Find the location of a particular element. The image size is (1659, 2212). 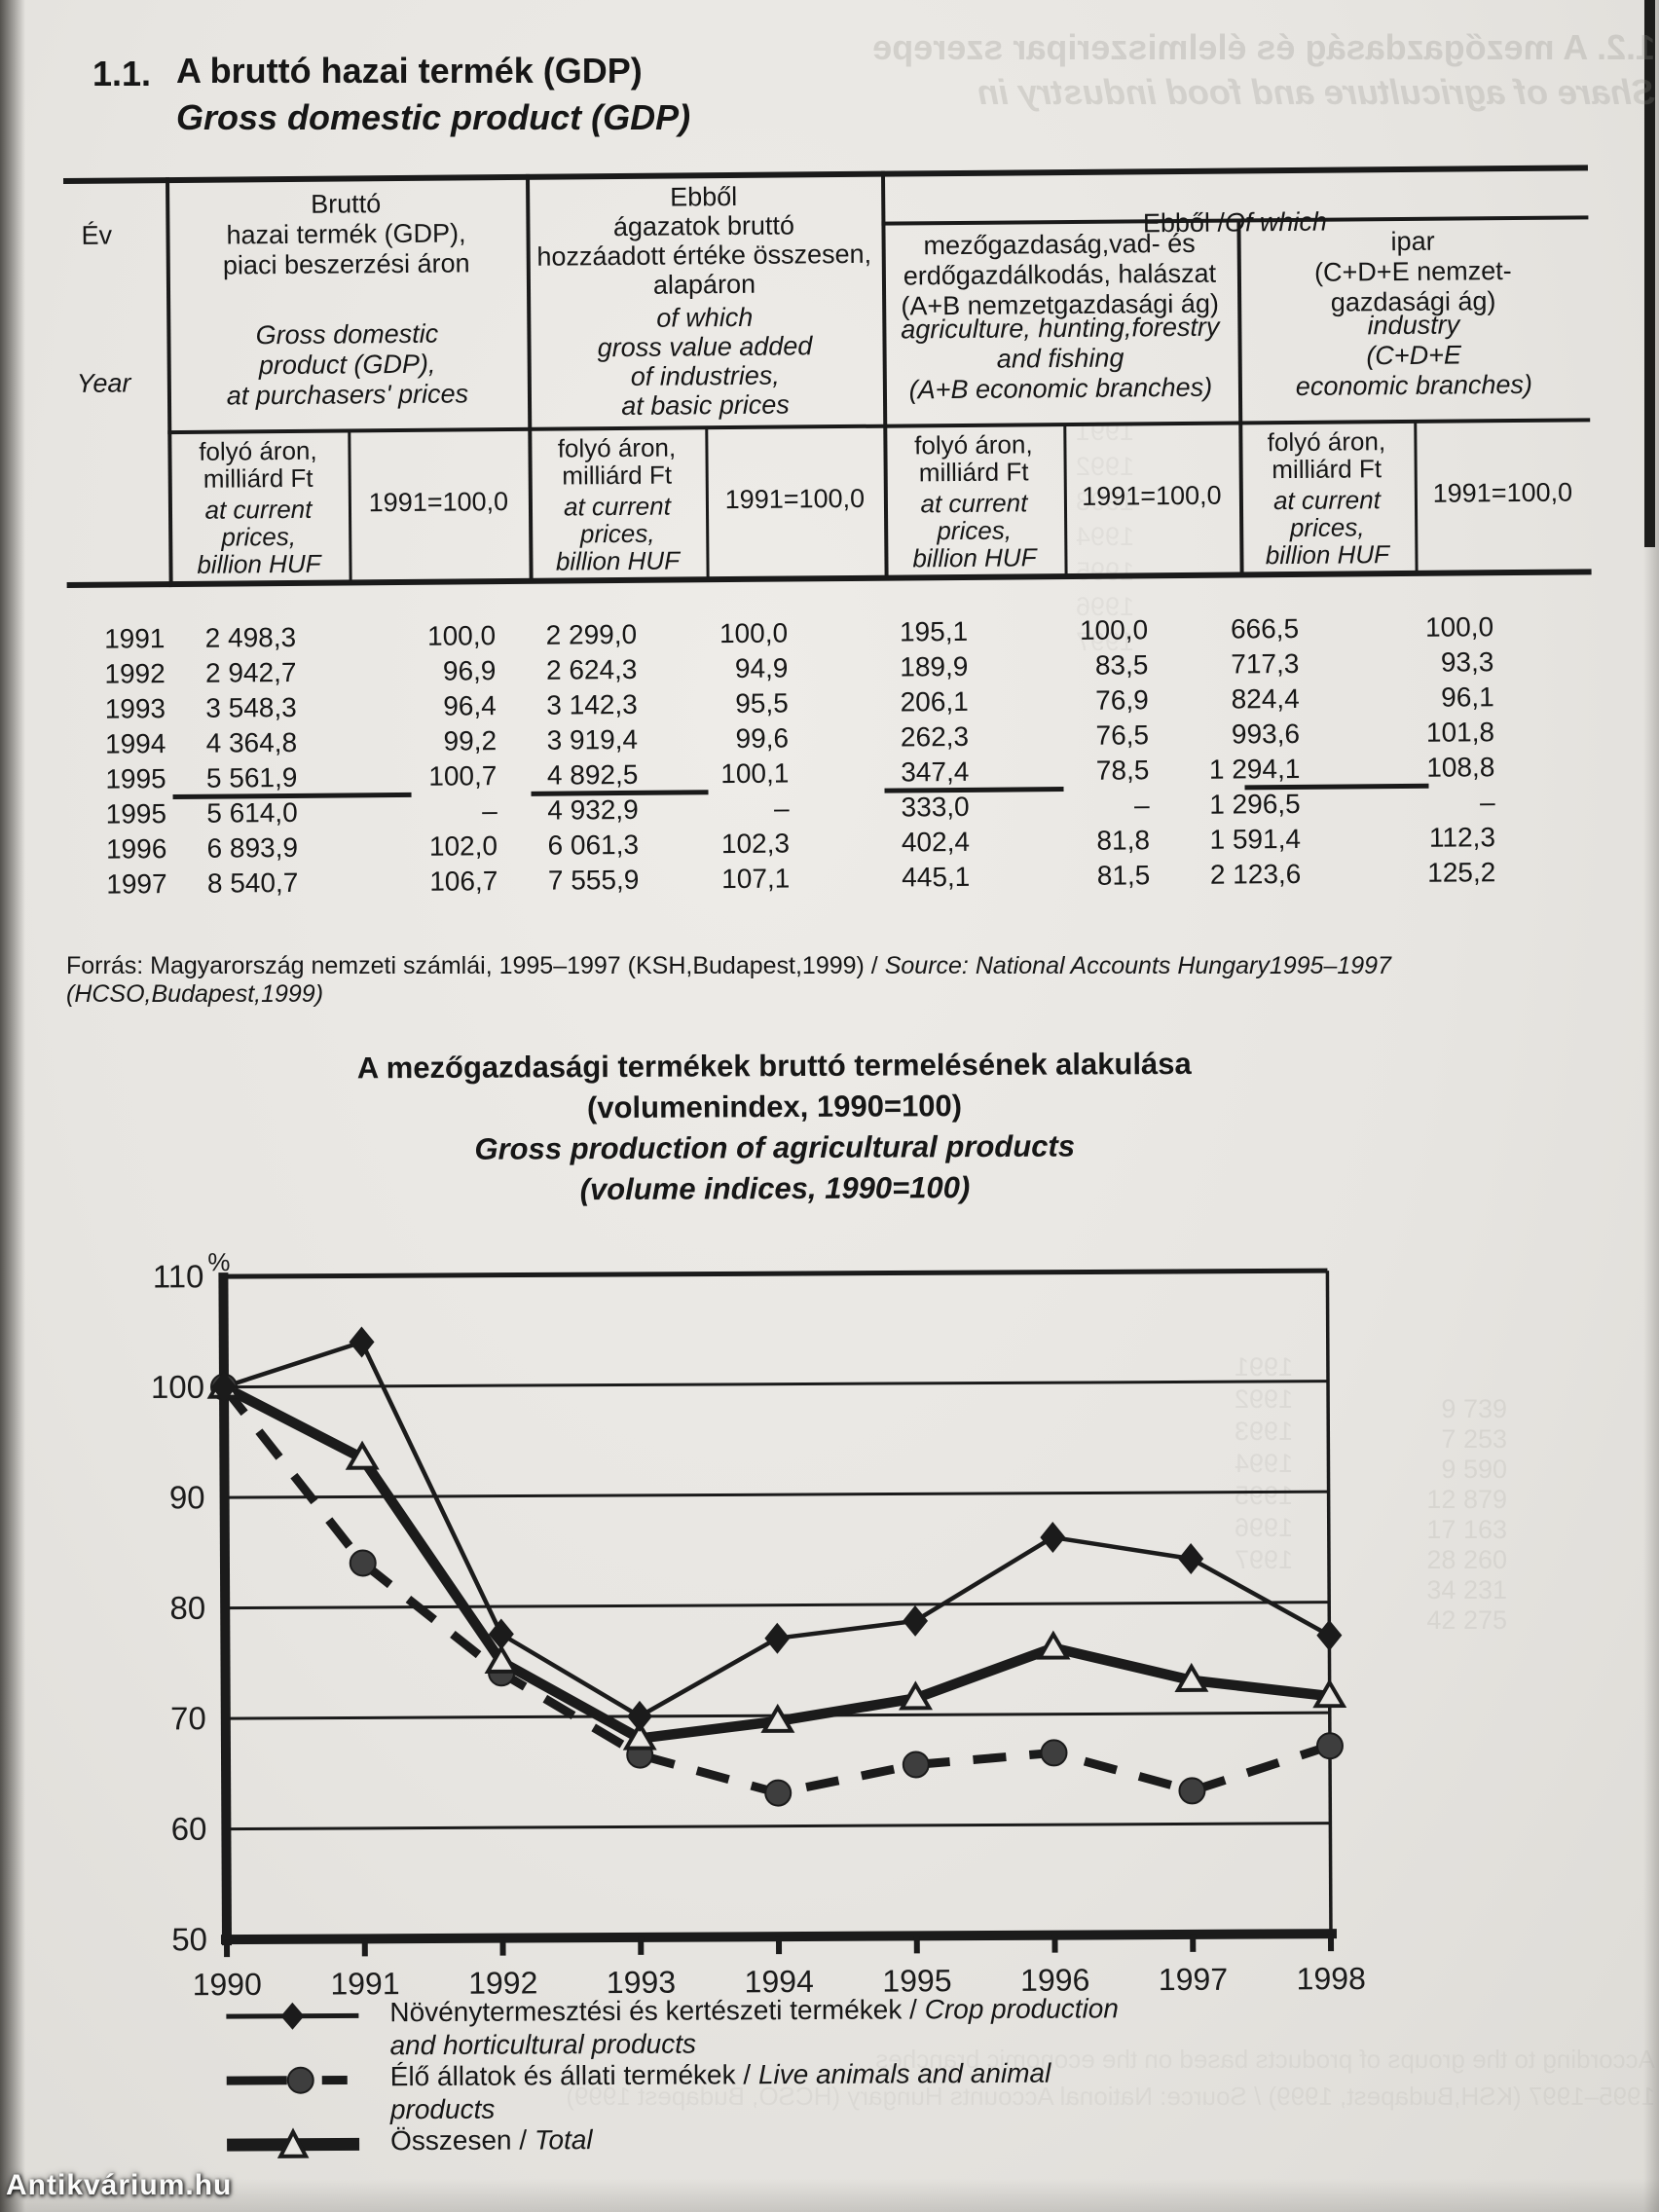

row-value: 81,5 is located at coordinates (1123, 875).